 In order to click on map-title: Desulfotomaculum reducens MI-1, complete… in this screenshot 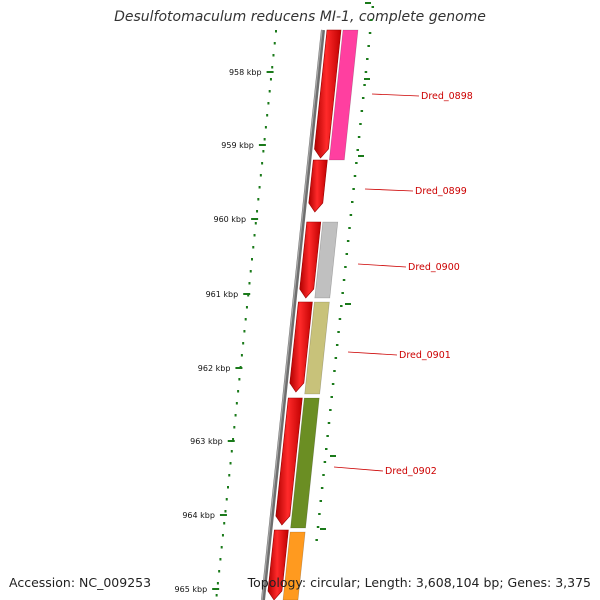, I will do `click(300, 17)`.